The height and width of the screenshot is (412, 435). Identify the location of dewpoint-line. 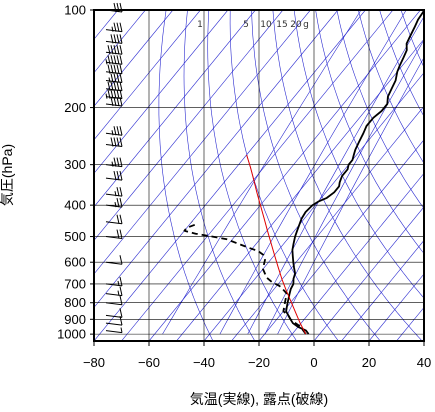
(245, 278).